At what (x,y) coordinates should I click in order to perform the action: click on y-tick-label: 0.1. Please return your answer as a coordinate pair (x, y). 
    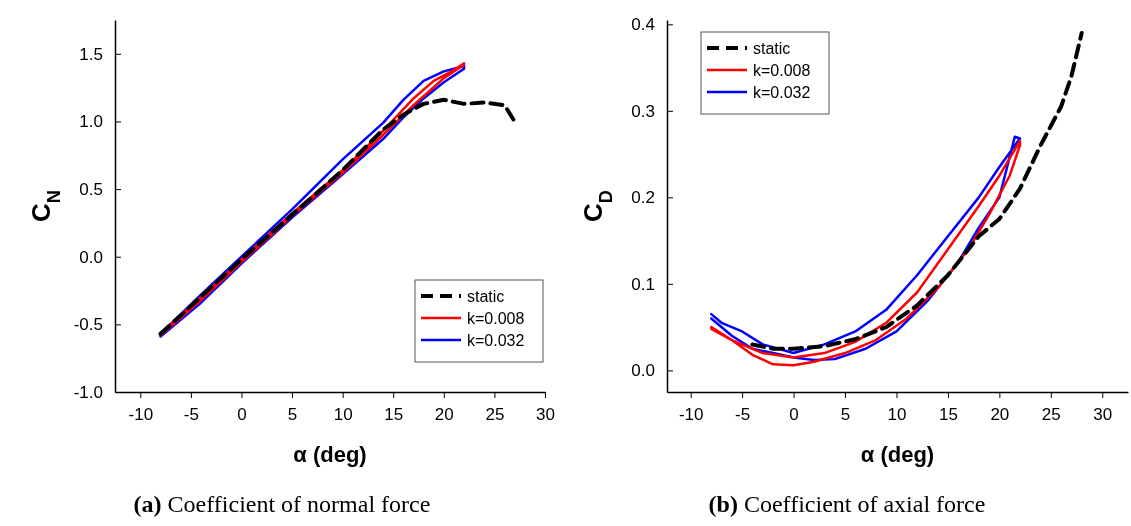
    Looking at the image, I should click on (643, 284).